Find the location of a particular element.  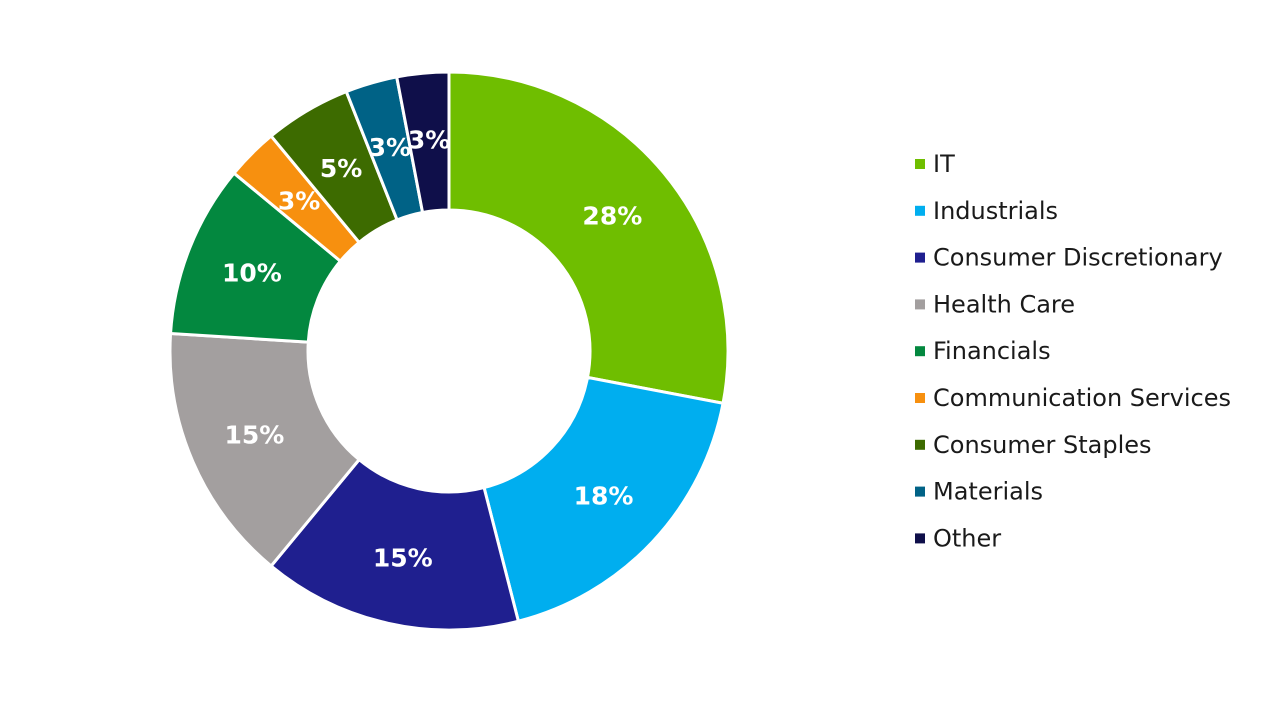

legend-label-it: IT is located at coordinates (944, 164).